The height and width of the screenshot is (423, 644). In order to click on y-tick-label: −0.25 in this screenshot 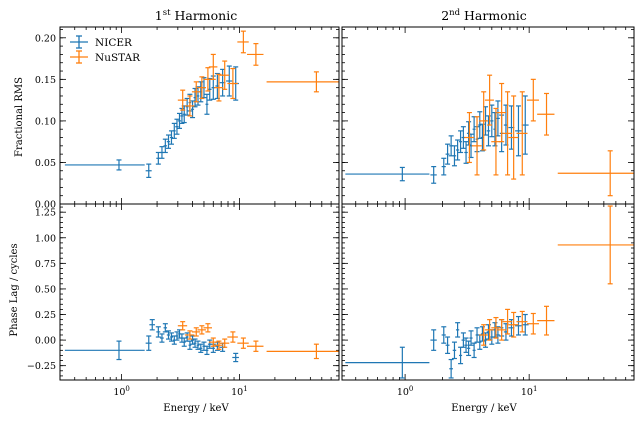, I will do `click(41, 366)`.